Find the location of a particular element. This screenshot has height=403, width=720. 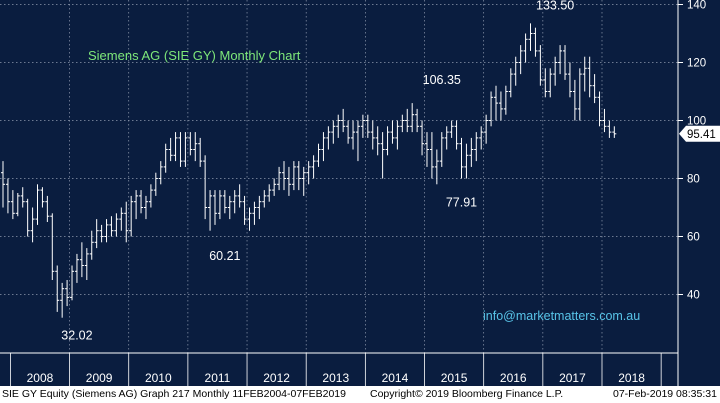

x-tick-label: 2017 is located at coordinates (572, 378).